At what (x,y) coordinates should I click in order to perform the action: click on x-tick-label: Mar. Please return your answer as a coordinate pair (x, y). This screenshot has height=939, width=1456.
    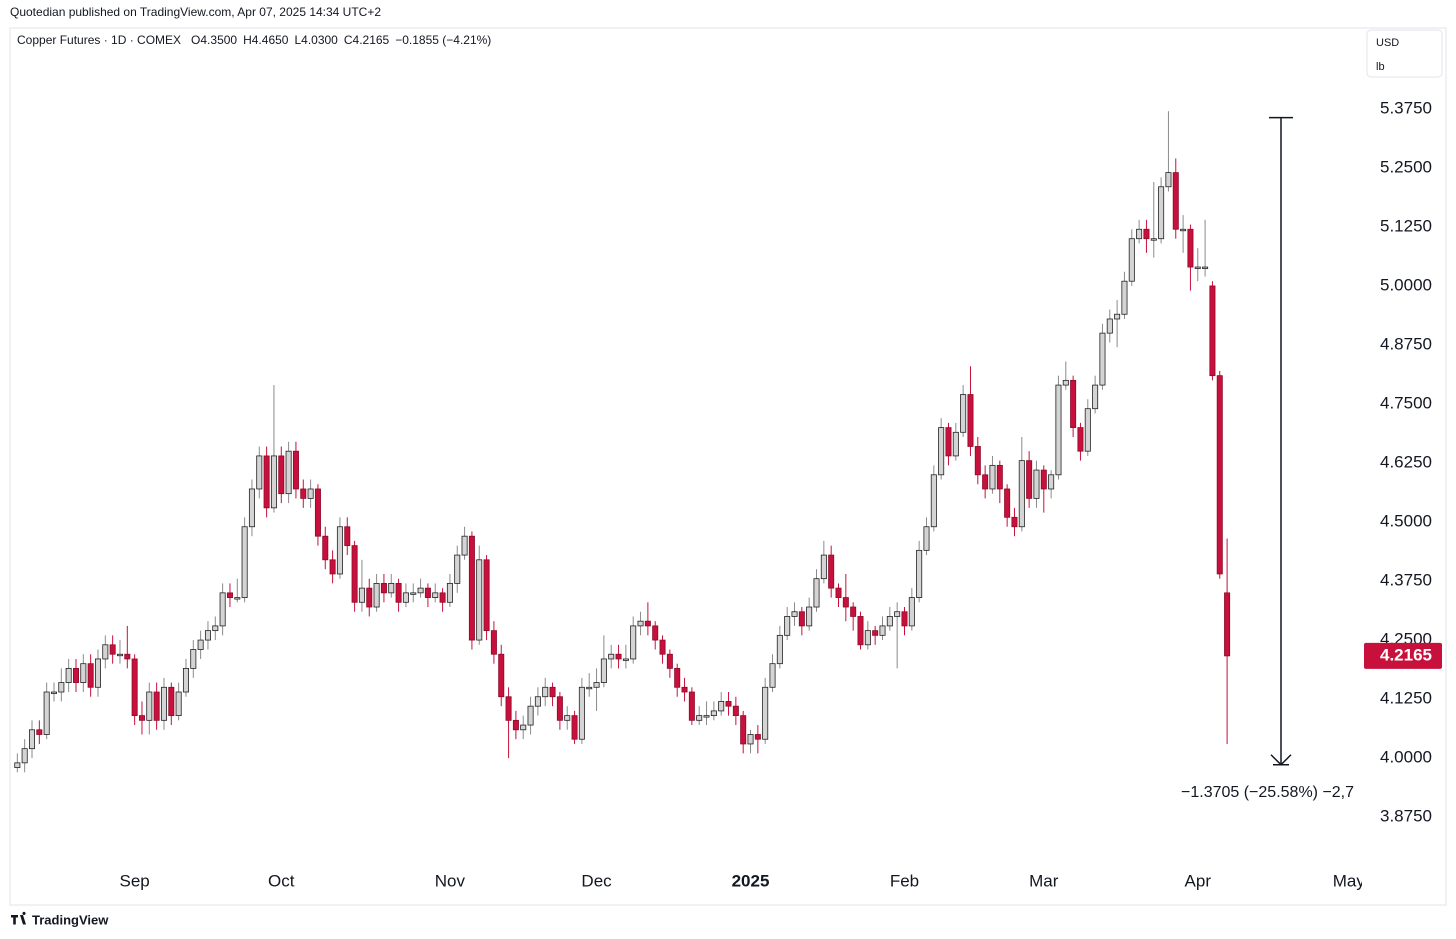
    Looking at the image, I should click on (1044, 880).